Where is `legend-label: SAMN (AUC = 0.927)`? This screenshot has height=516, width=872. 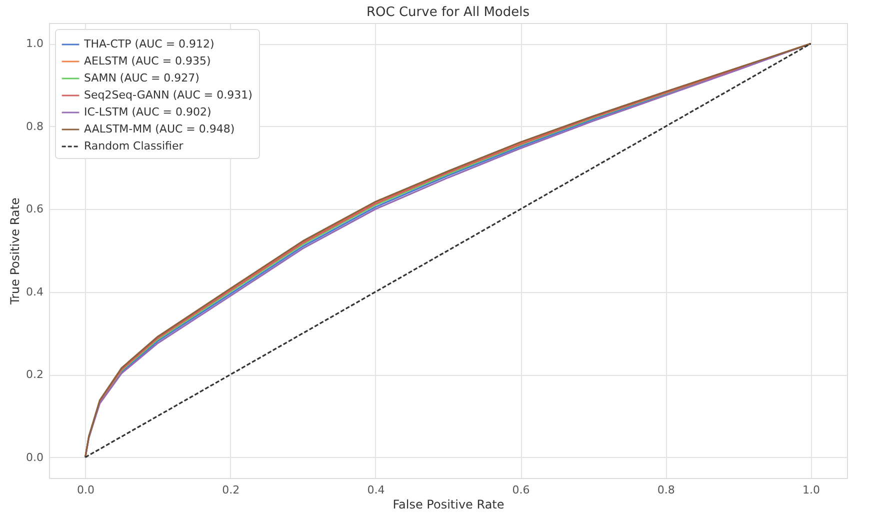
legend-label: SAMN (AUC = 0.927) is located at coordinates (142, 78).